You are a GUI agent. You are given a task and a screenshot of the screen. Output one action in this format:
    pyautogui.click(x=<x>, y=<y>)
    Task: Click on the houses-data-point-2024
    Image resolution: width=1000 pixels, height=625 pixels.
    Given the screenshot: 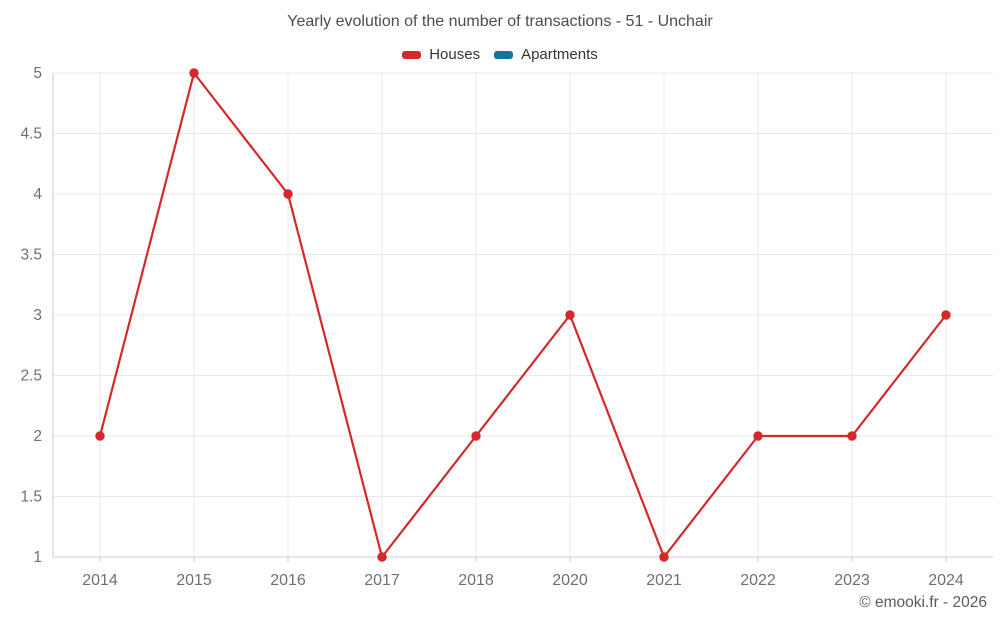 What is the action you would take?
    pyautogui.click(x=946, y=315)
    